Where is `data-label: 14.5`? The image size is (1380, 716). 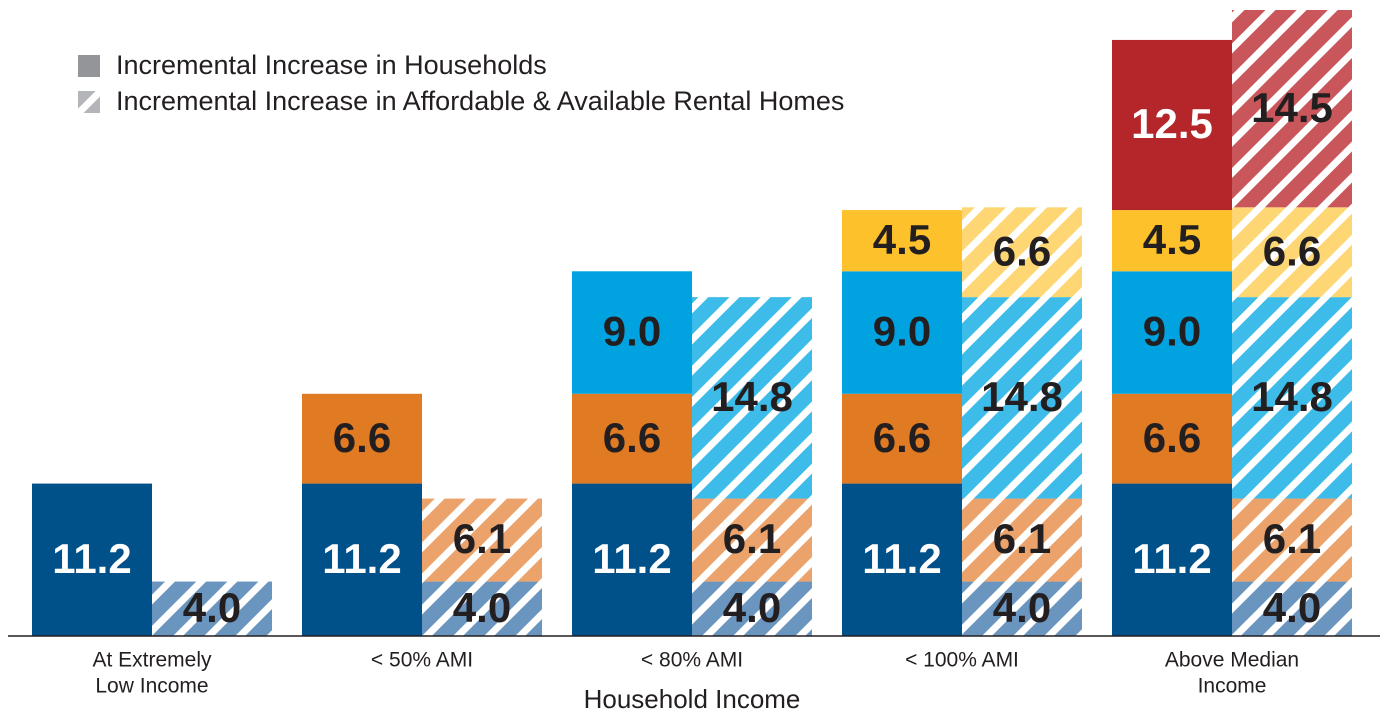 data-label: 14.5 is located at coordinates (1292, 107).